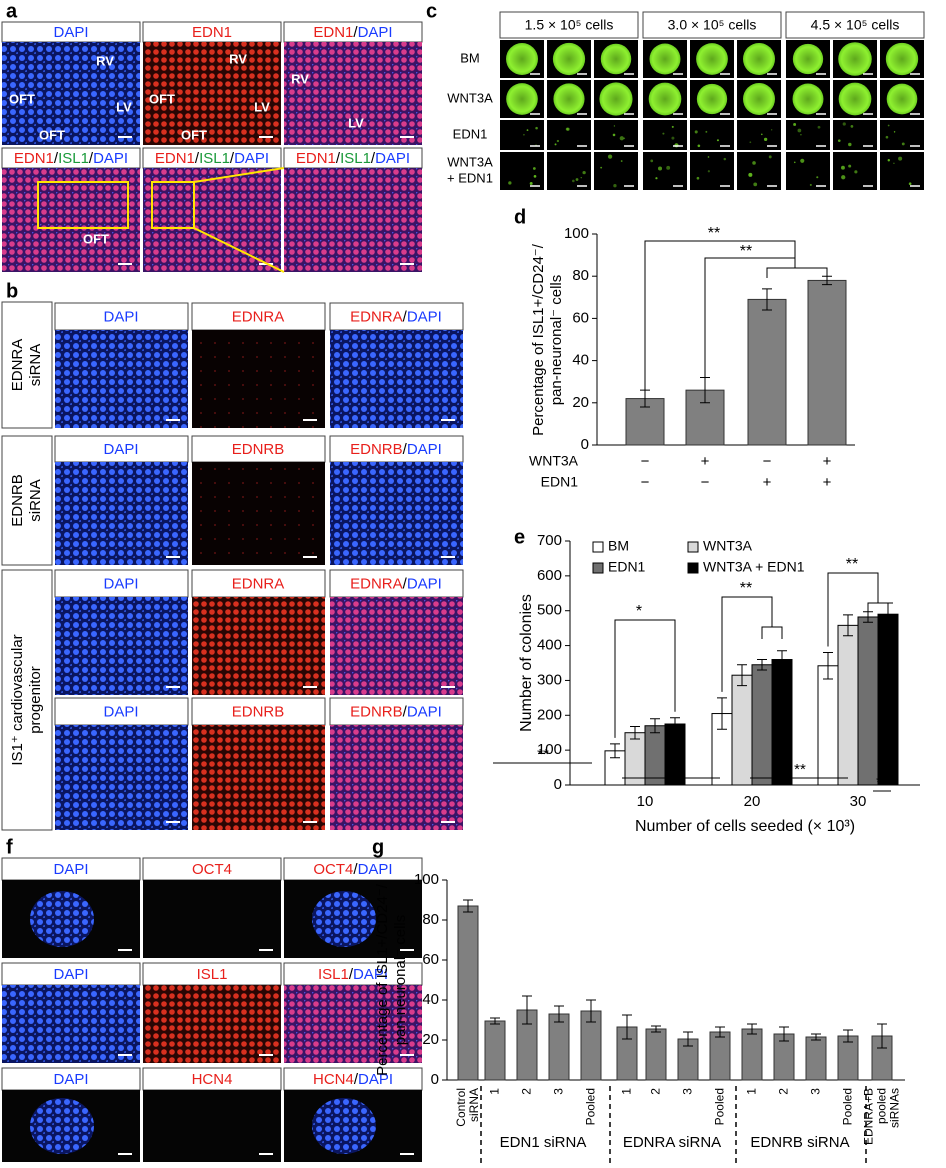 The image size is (946, 1168). Describe the element at coordinates (396, 316) in the screenshot. I see `panel-title: EDNRA/DAPI` at that location.